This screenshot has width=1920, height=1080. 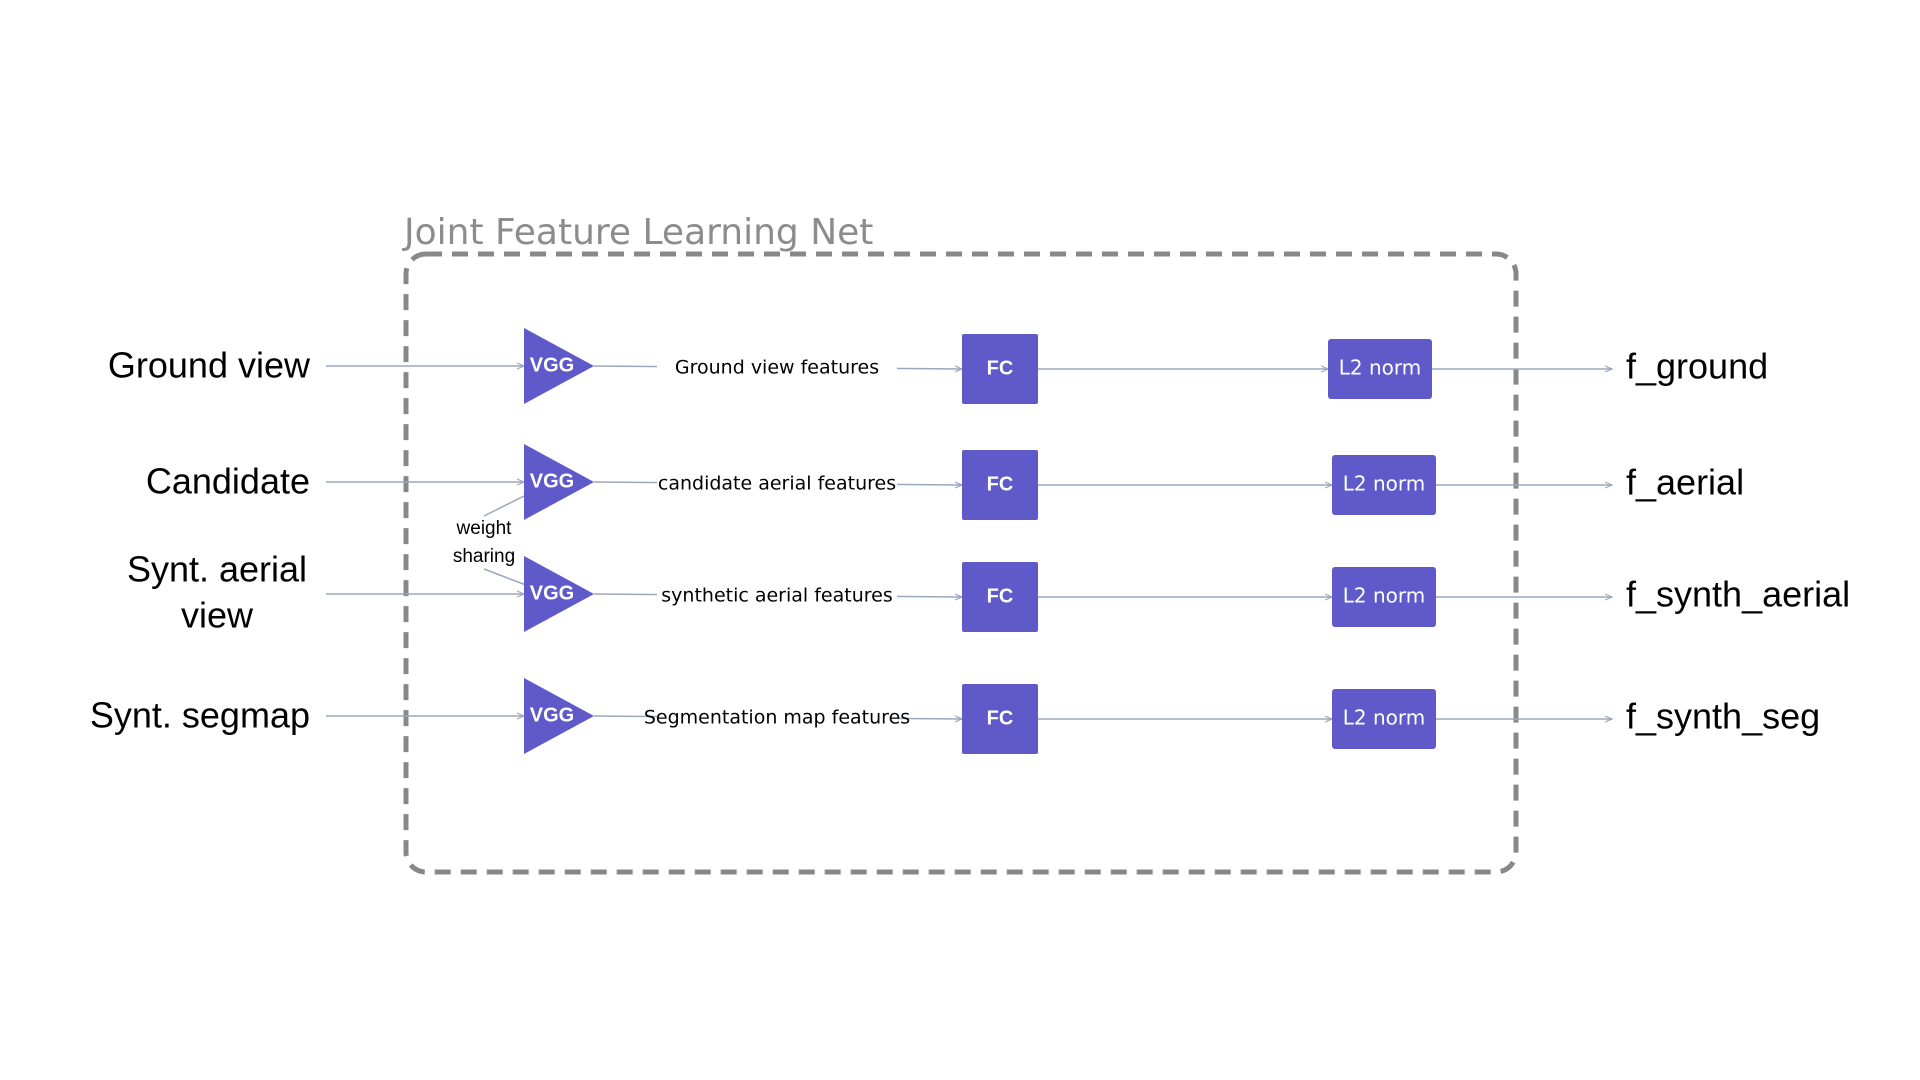 What do you see at coordinates (504, 506) in the screenshot?
I see `weight-sharing-connector-top` at bounding box center [504, 506].